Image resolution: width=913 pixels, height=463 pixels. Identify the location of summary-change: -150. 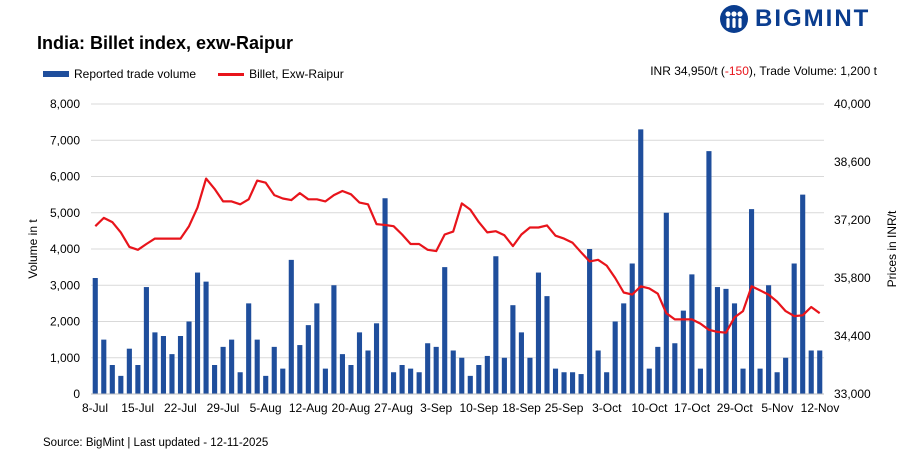
(736, 71).